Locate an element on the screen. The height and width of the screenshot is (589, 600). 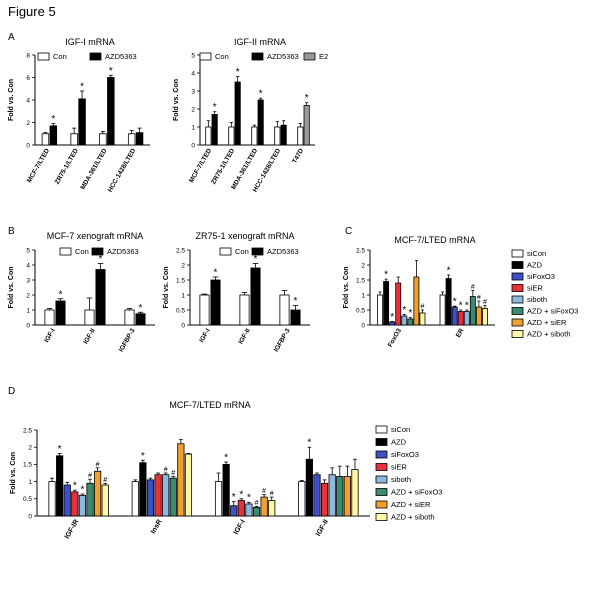
legend-label-D: AZD + siboth is located at coordinates (413, 517).